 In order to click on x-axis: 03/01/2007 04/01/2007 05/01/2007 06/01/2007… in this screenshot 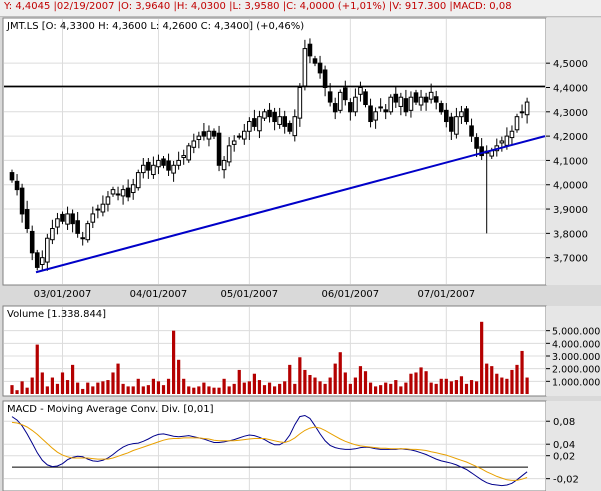, I will do `click(254, 294)`.